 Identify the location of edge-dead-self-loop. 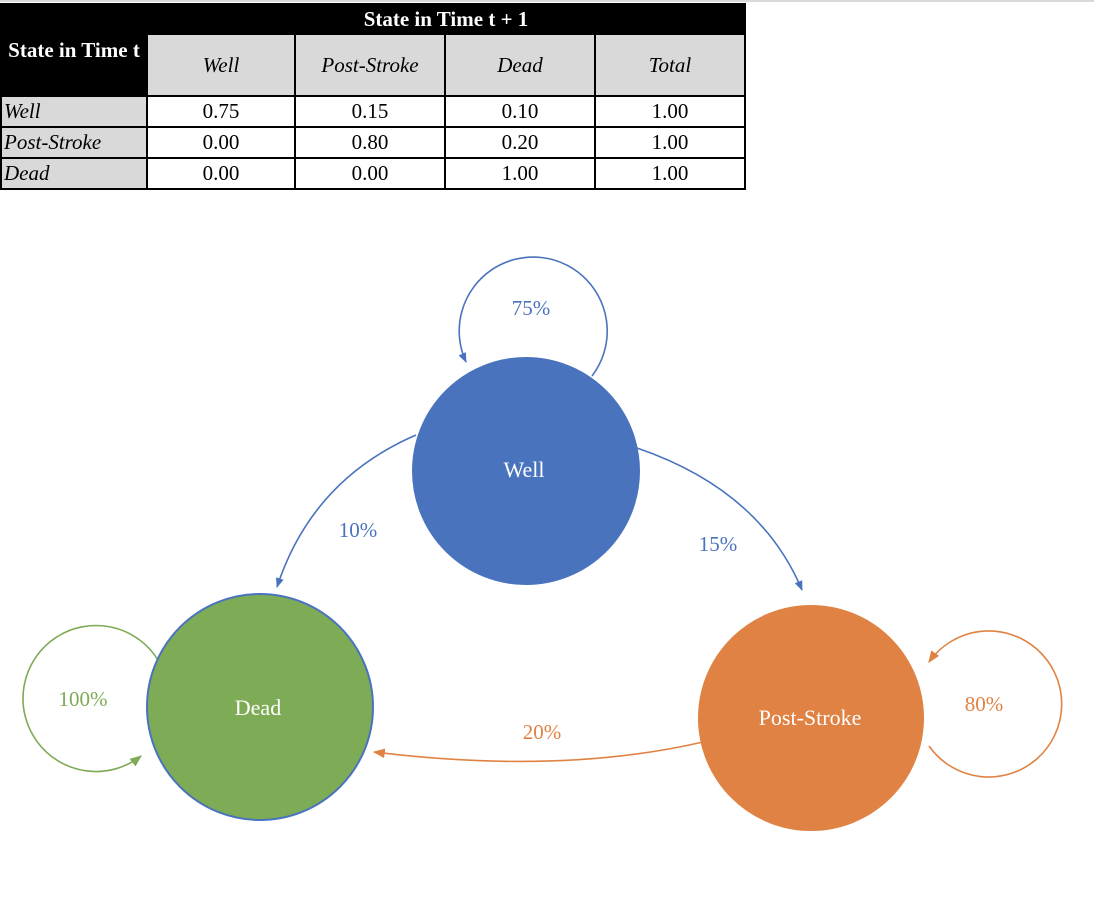
(90, 698).